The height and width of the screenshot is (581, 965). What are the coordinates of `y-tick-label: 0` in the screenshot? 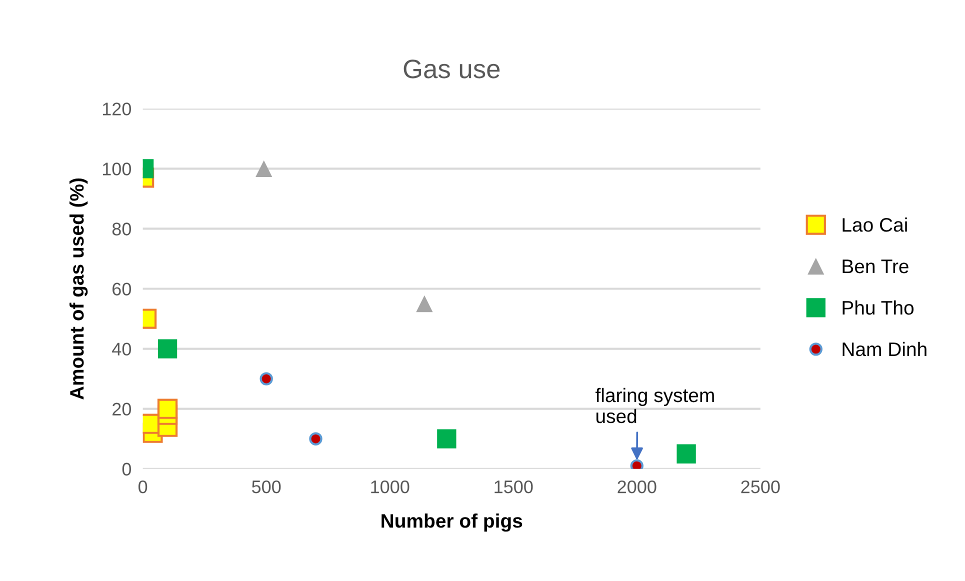 It's located at (127, 469).